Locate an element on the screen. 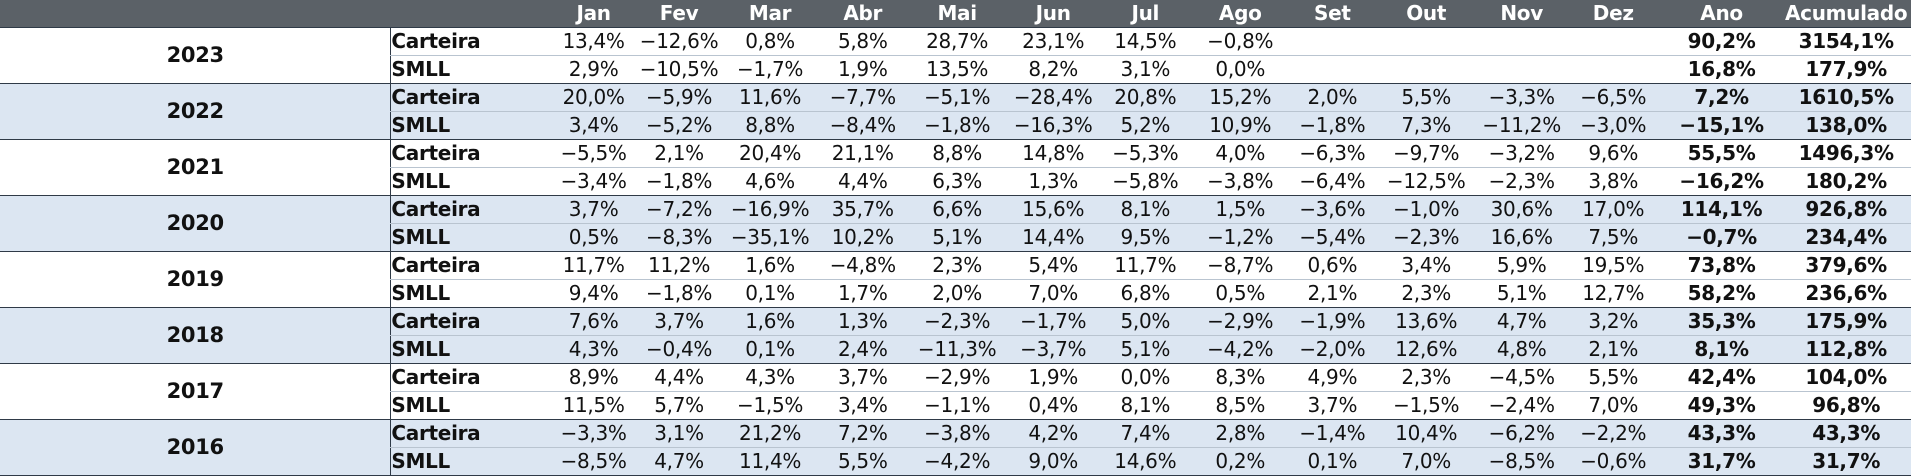 Image resolution: width=1911 pixels, height=476 pixels. month-value-cell: 4,3% is located at coordinates (770, 377).